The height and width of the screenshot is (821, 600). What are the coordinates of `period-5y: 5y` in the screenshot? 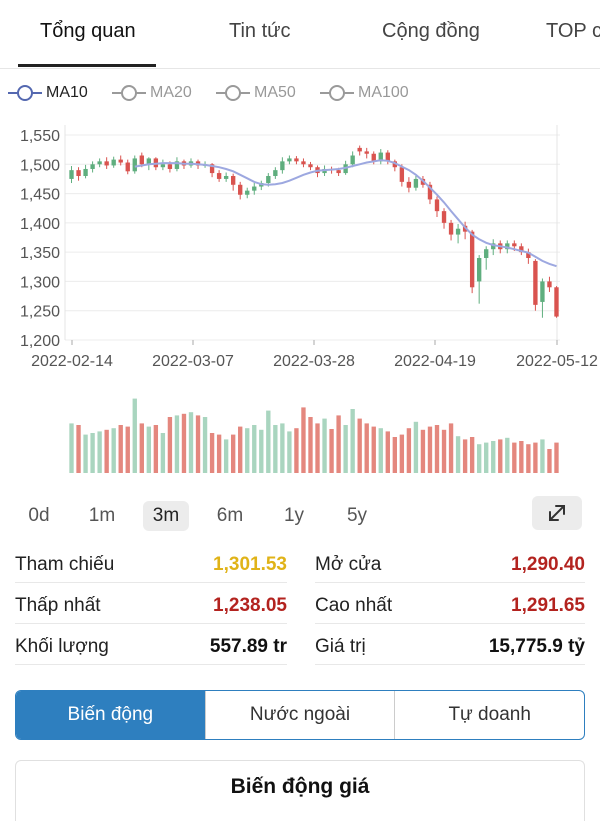 It's located at (357, 515).